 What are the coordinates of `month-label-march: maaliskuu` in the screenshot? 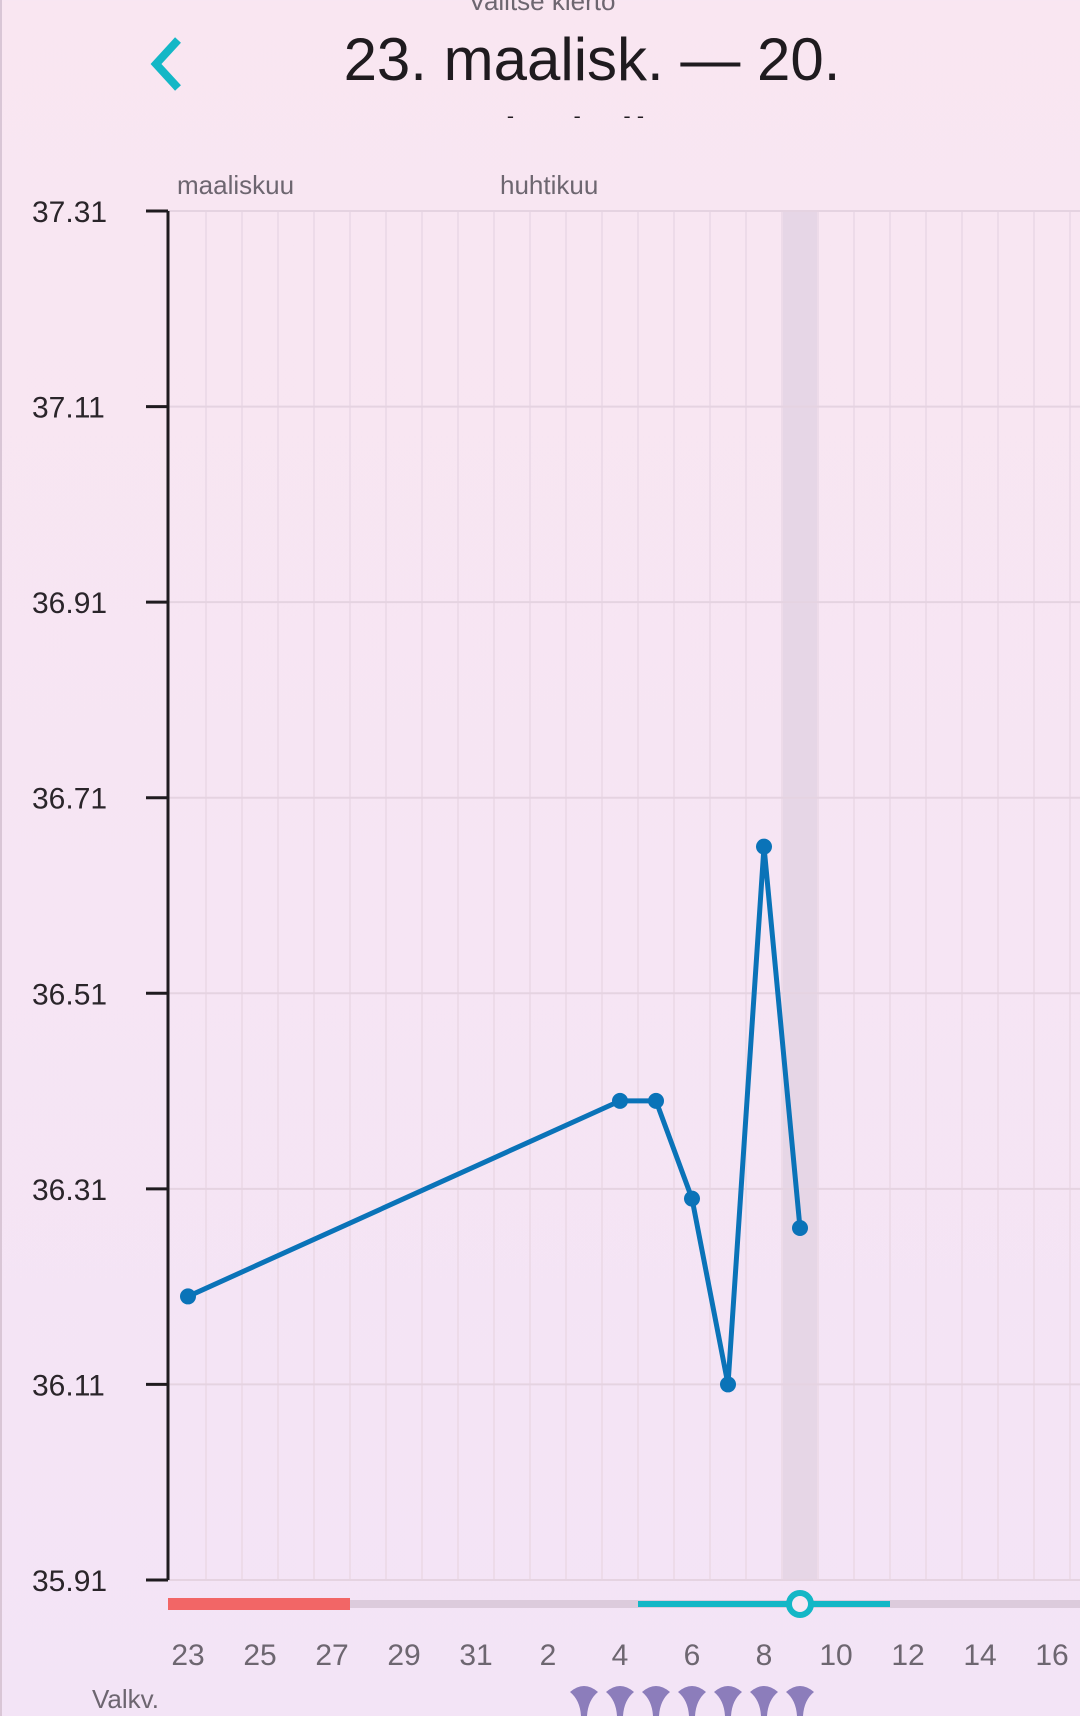 It's located at (236, 185).